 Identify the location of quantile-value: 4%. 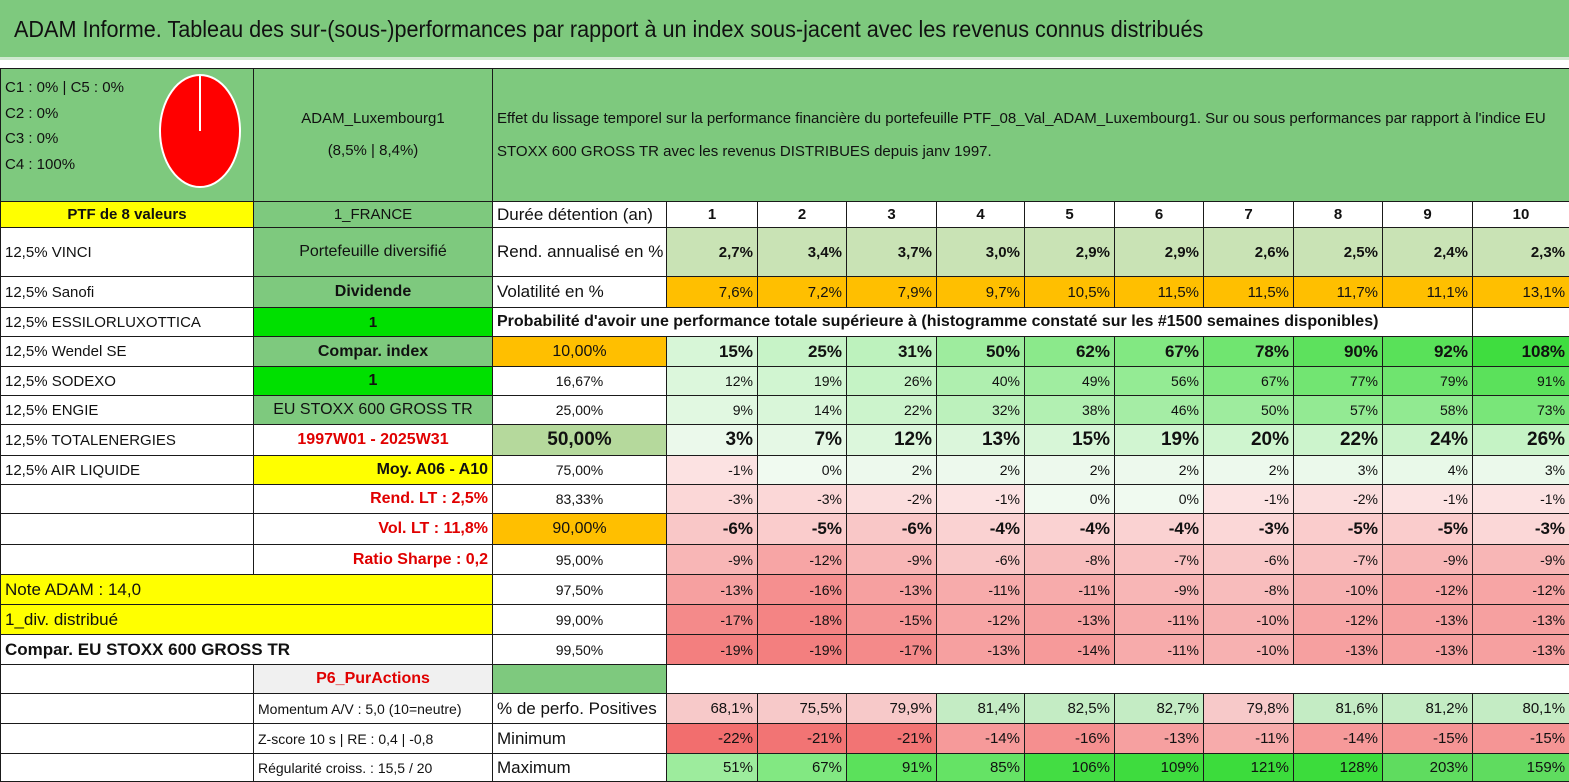
(1427, 470).